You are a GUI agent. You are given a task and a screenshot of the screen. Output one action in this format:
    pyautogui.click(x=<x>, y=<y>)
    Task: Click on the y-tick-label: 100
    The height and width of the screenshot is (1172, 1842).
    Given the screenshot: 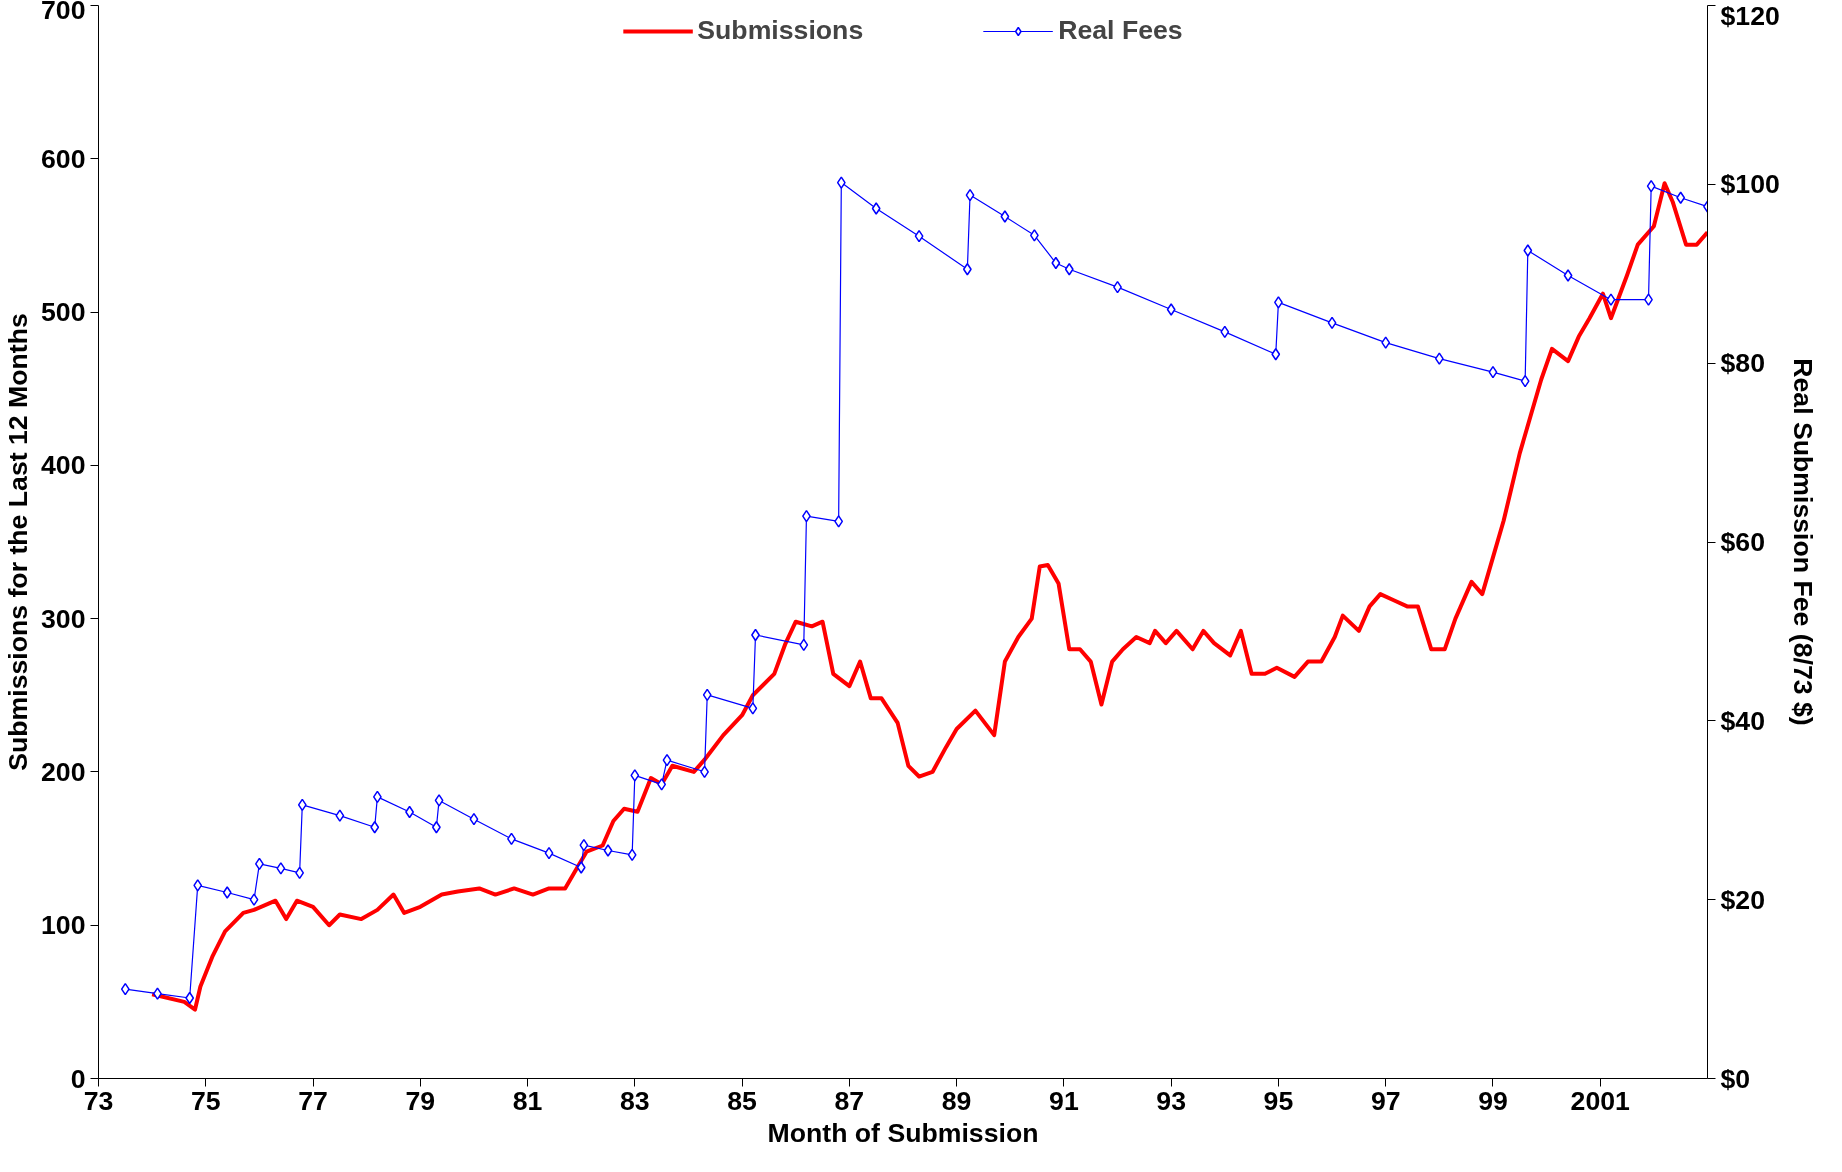 What is the action you would take?
    pyautogui.click(x=63, y=925)
    